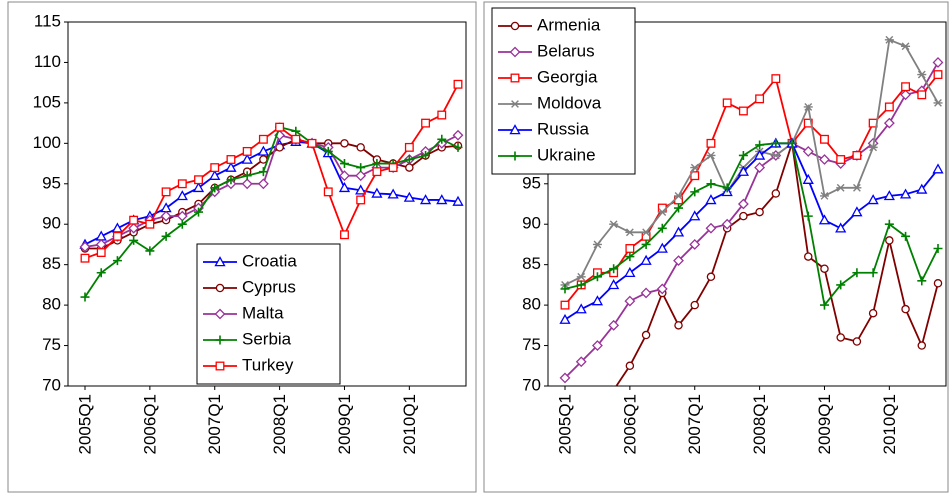 This screenshot has height=494, width=952. Describe the element at coordinates (263, 312) in the screenshot. I see `legend-label: Malta` at that location.